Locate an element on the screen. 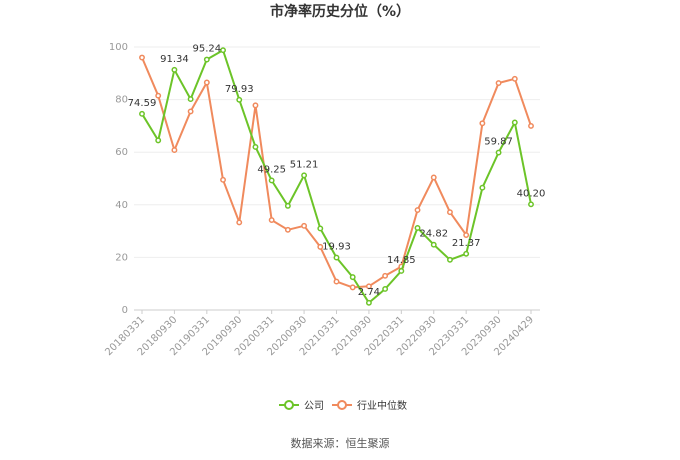 This screenshot has width=680, height=460. company-data-label: 14.85 is located at coordinates (401, 260).